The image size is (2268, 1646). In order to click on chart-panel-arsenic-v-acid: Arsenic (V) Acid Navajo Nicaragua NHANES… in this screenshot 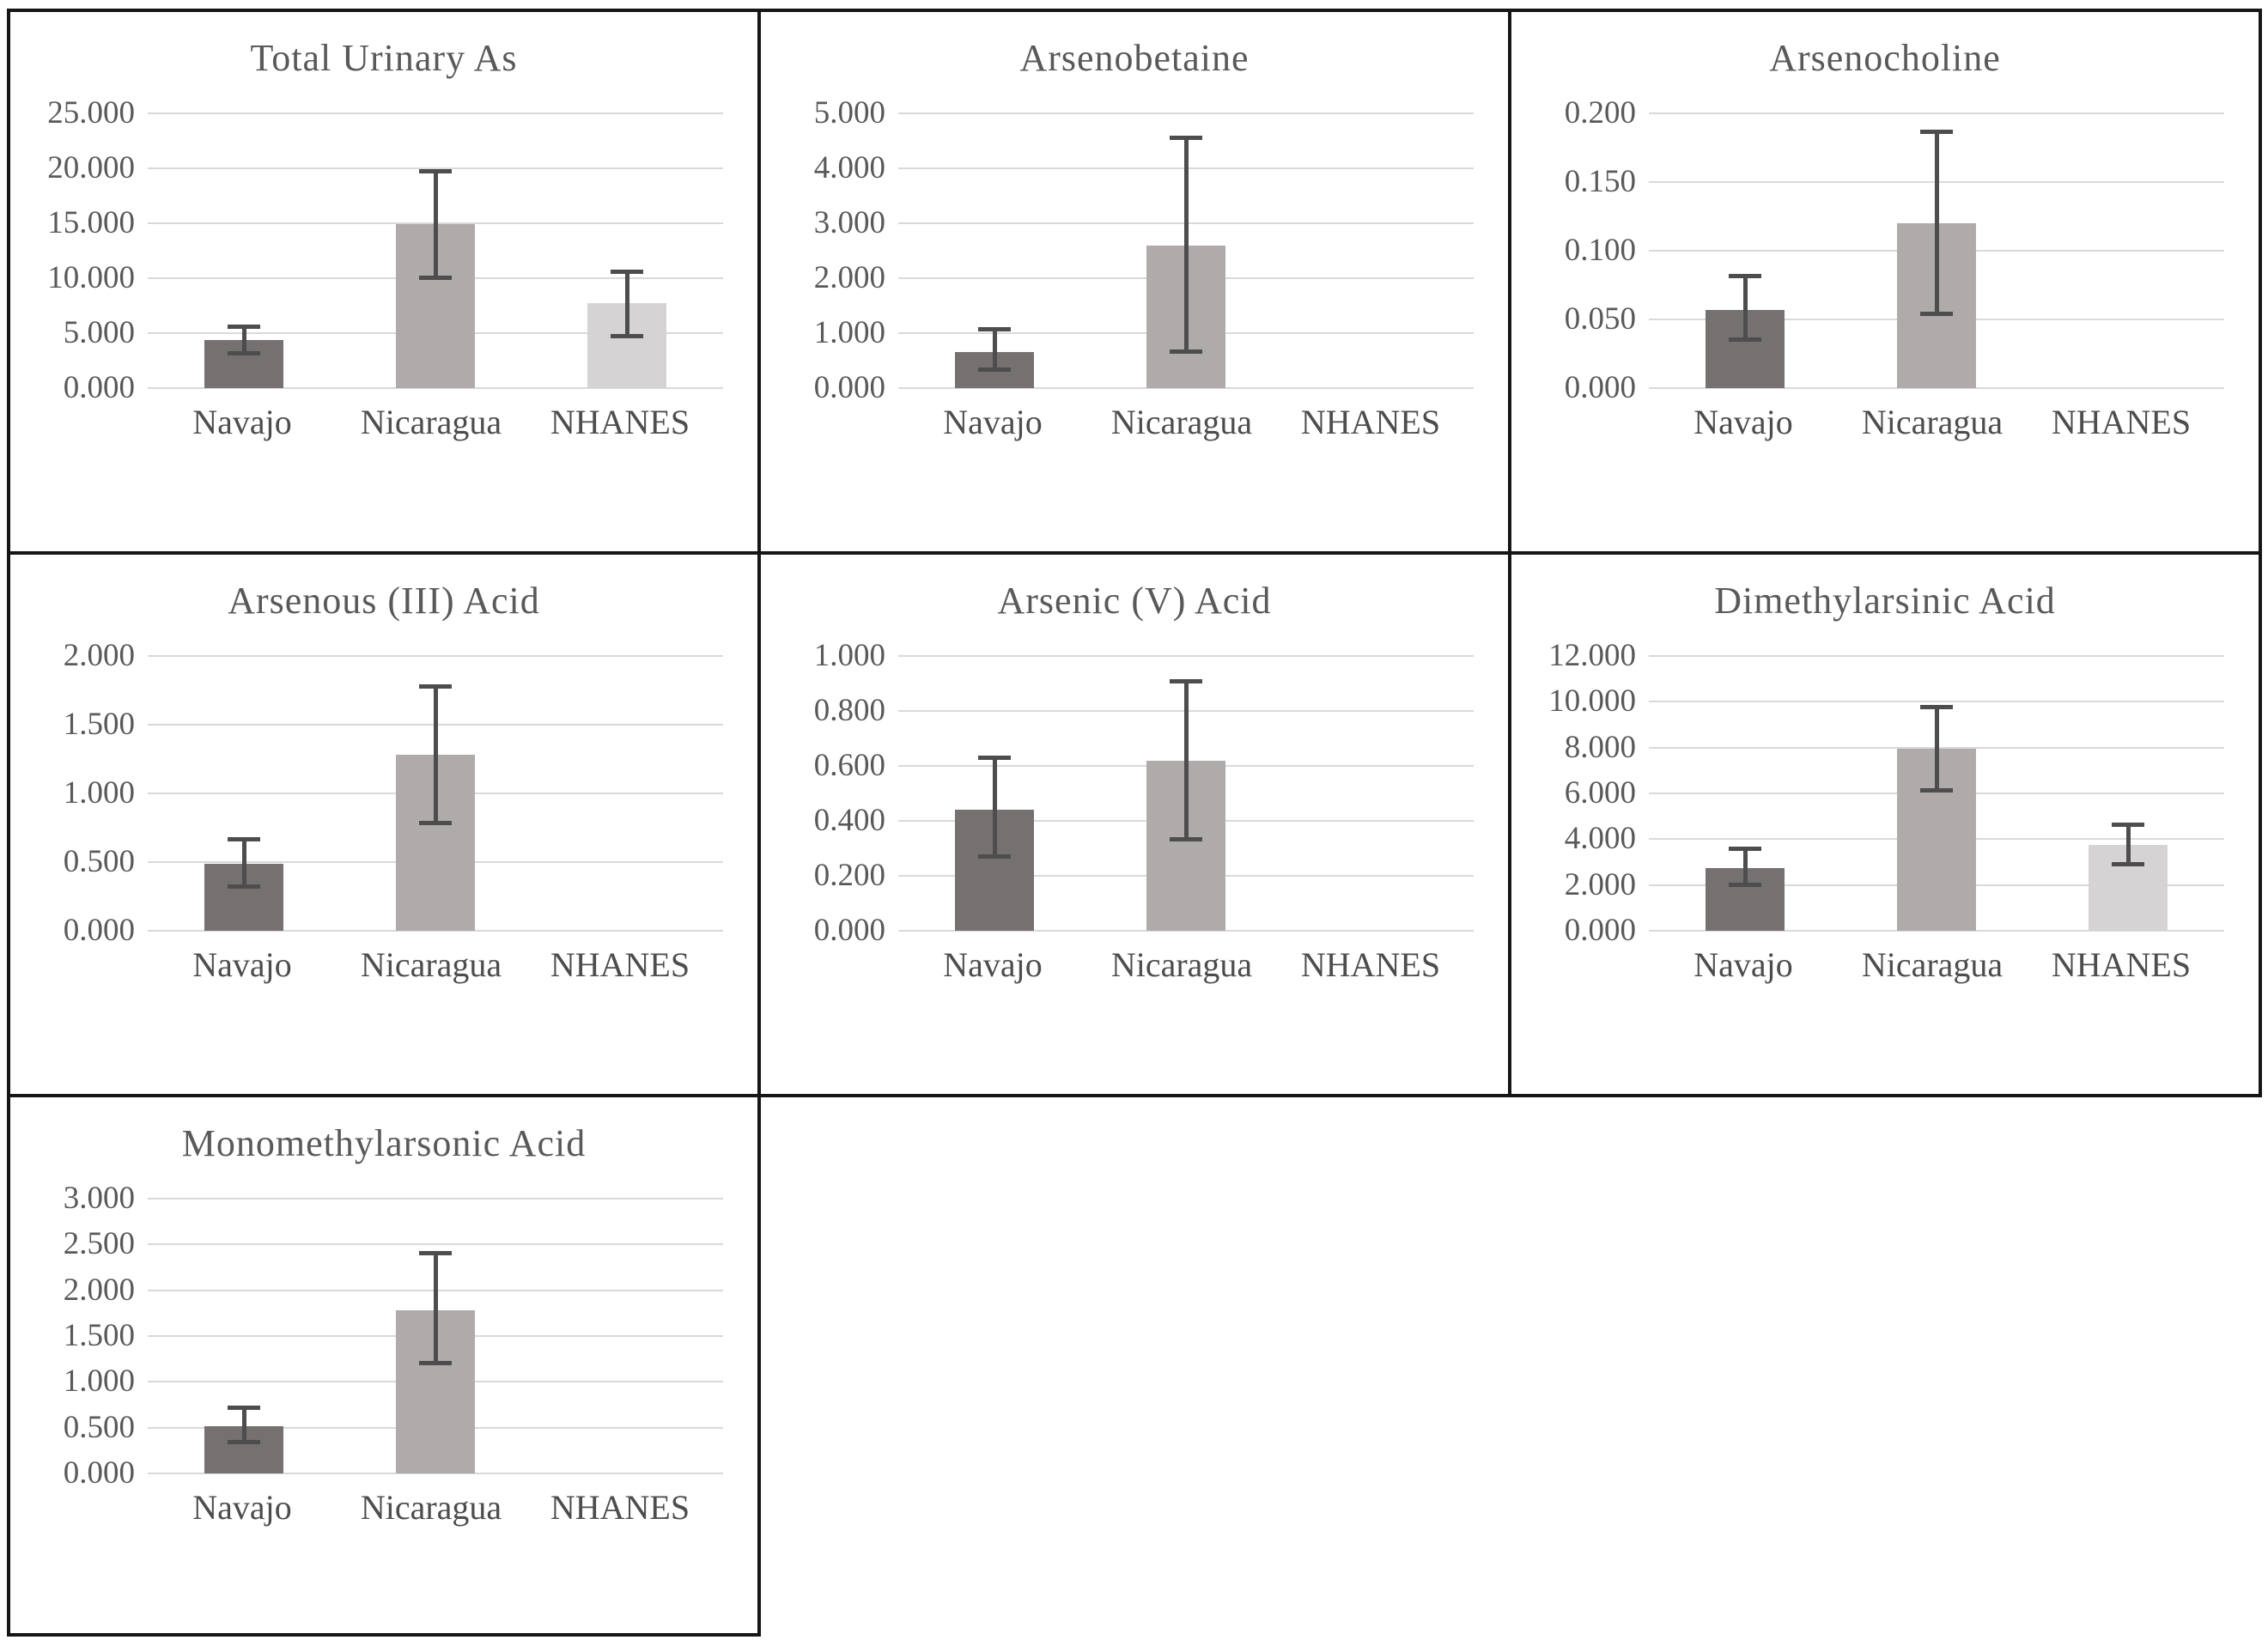, I will do `click(1134, 824)`.